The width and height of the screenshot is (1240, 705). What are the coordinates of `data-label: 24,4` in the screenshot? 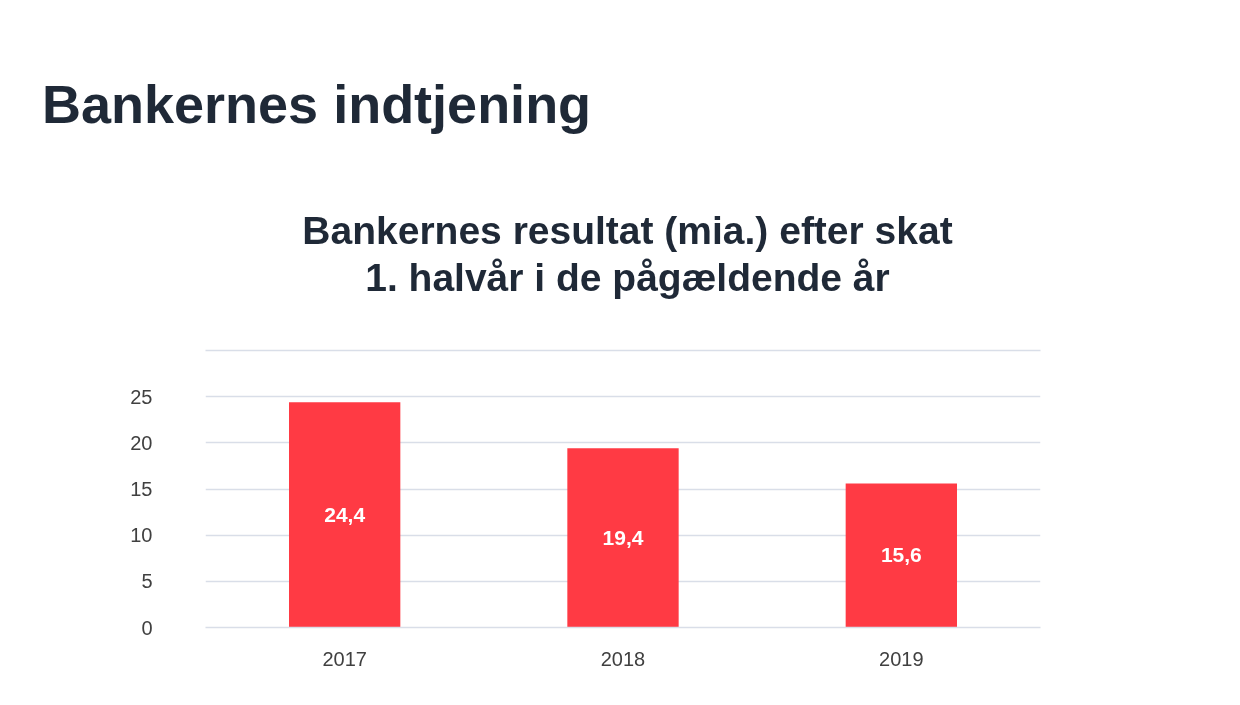 It's located at (345, 514).